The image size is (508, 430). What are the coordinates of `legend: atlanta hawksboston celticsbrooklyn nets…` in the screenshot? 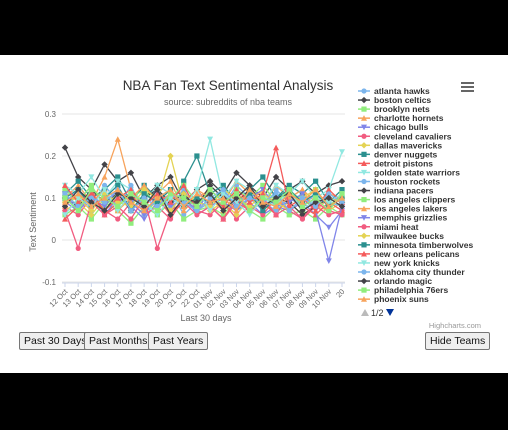 It's located at (415, 195).